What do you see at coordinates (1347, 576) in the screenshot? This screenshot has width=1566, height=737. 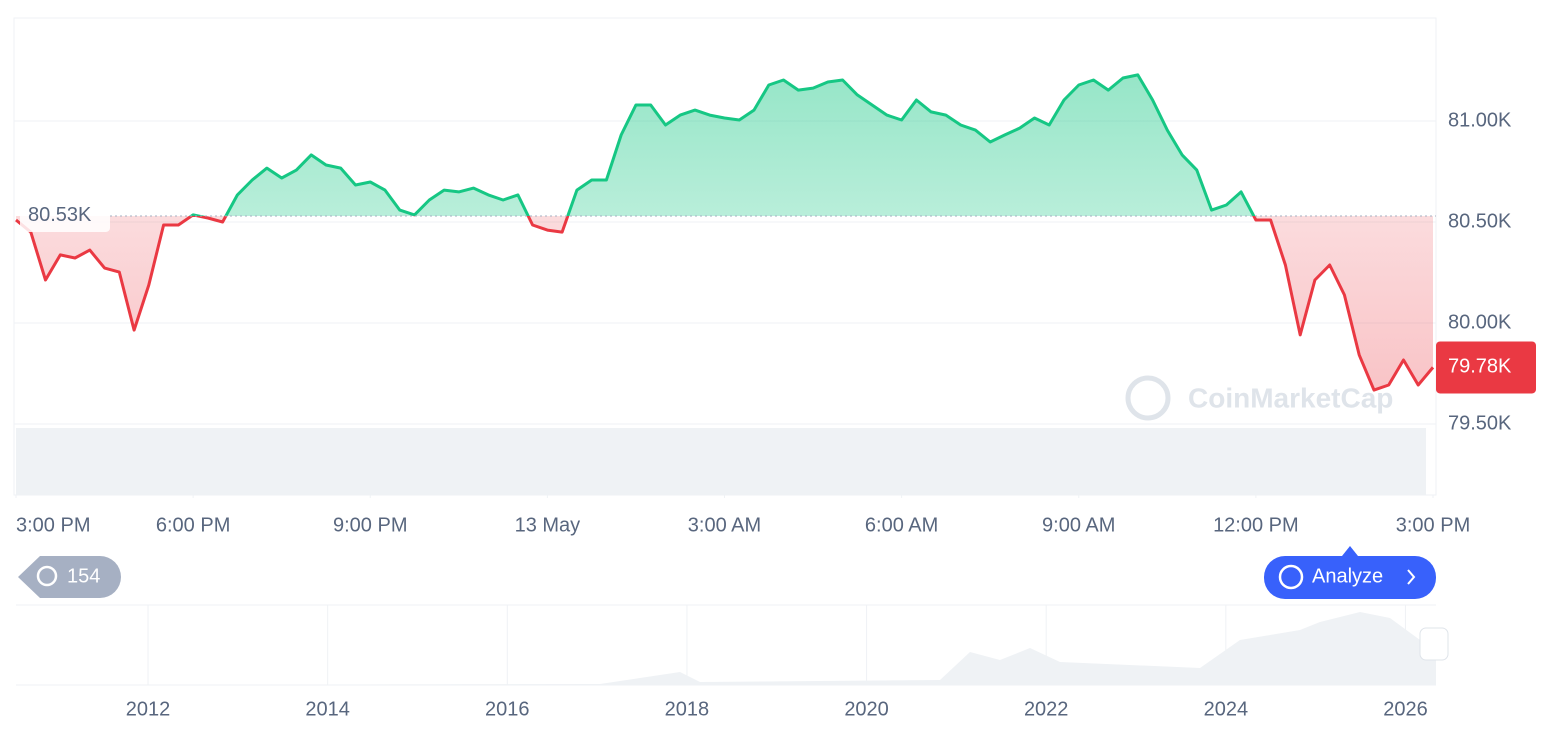 I see `analyze-label: Analyze` at bounding box center [1347, 576].